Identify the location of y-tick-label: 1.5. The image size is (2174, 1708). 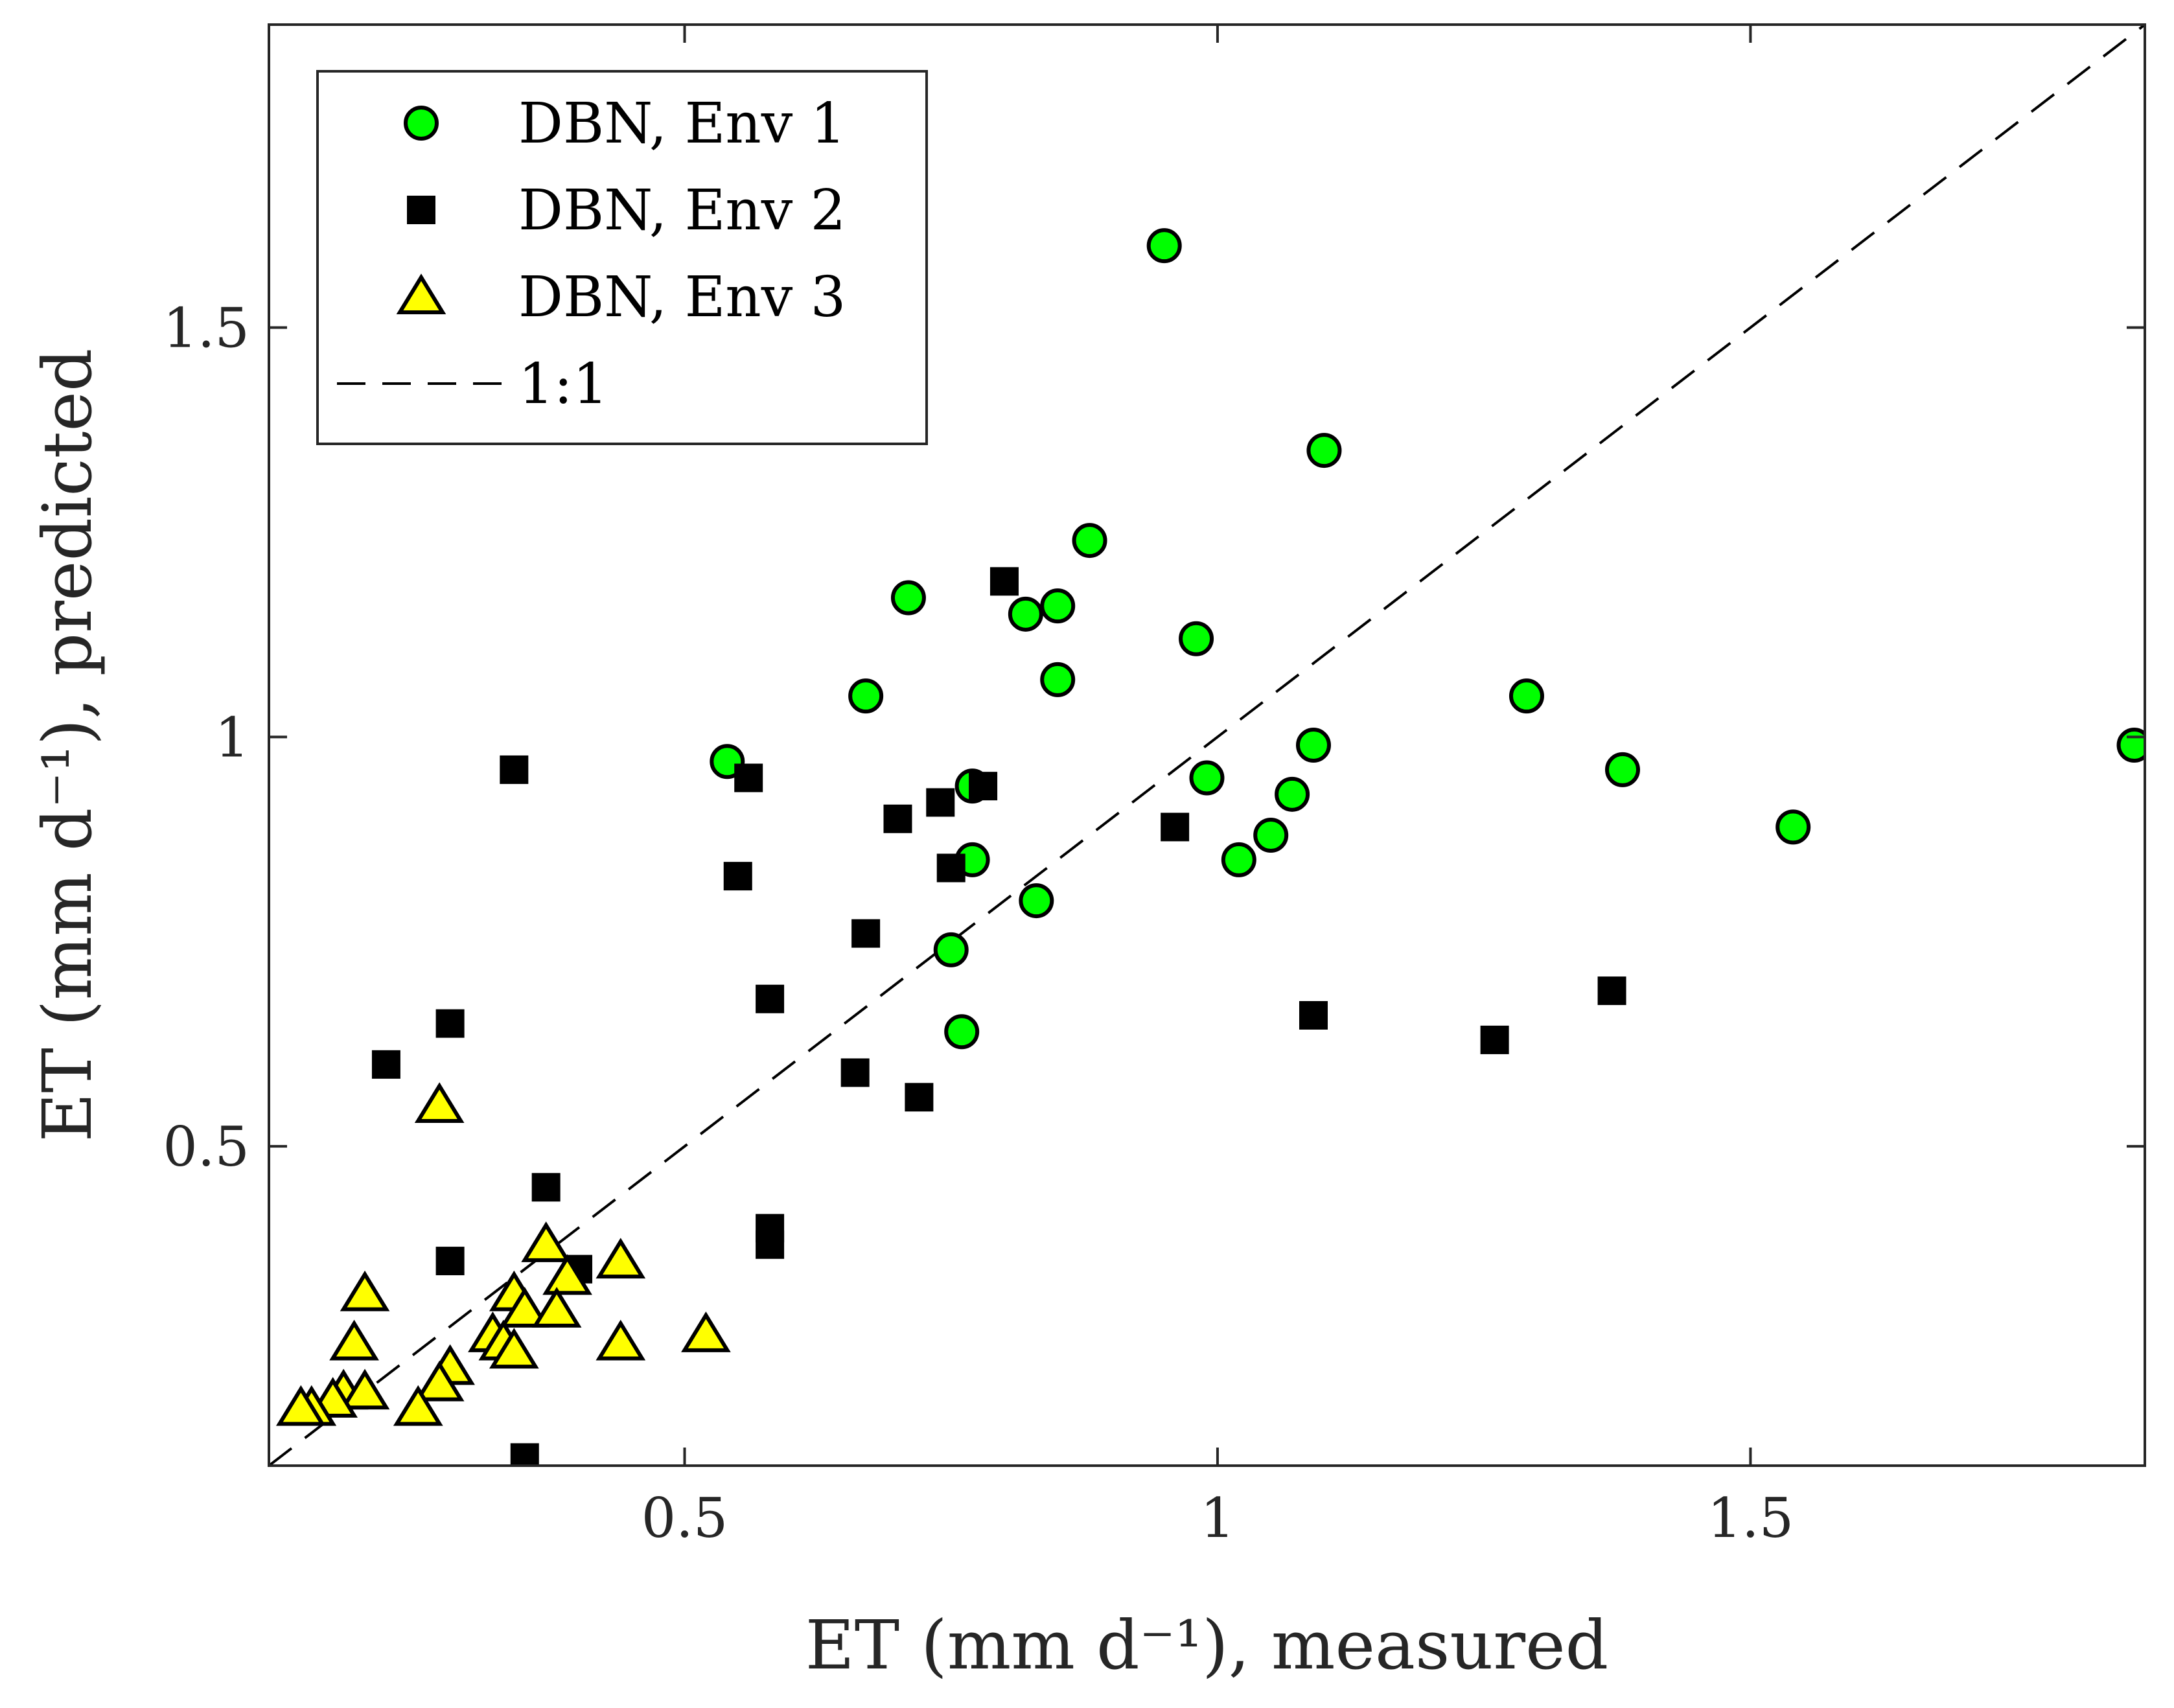
(206, 328).